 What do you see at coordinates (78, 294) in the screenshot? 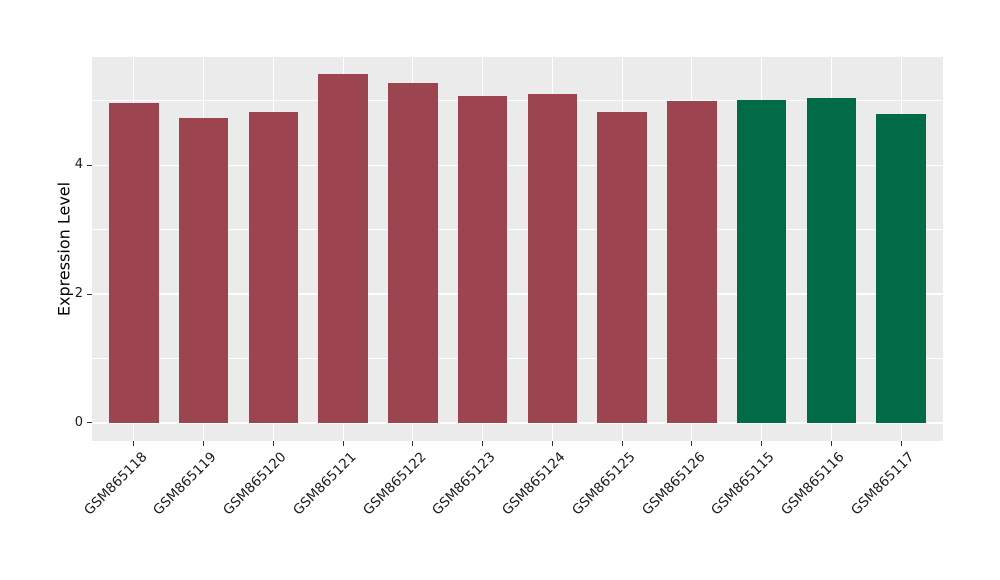
I see `y-tick-label: 2` at bounding box center [78, 294].